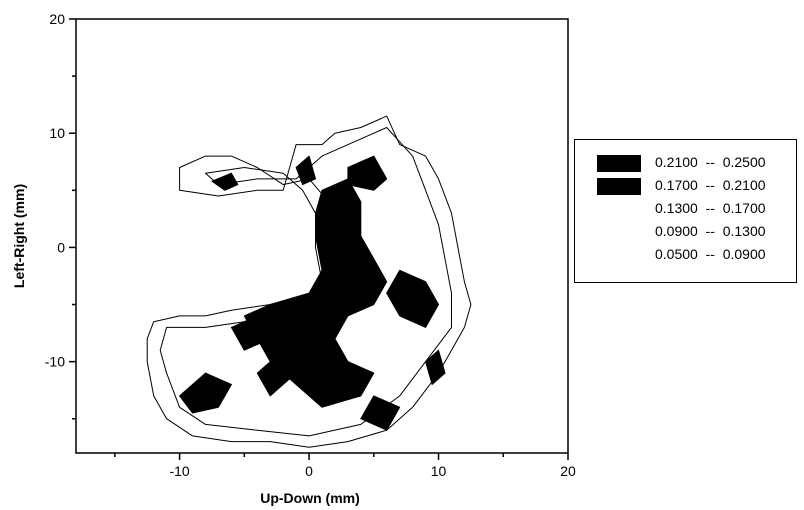 The image size is (804, 510). I want to click on y-tick-label: 20, so click(57, 19).